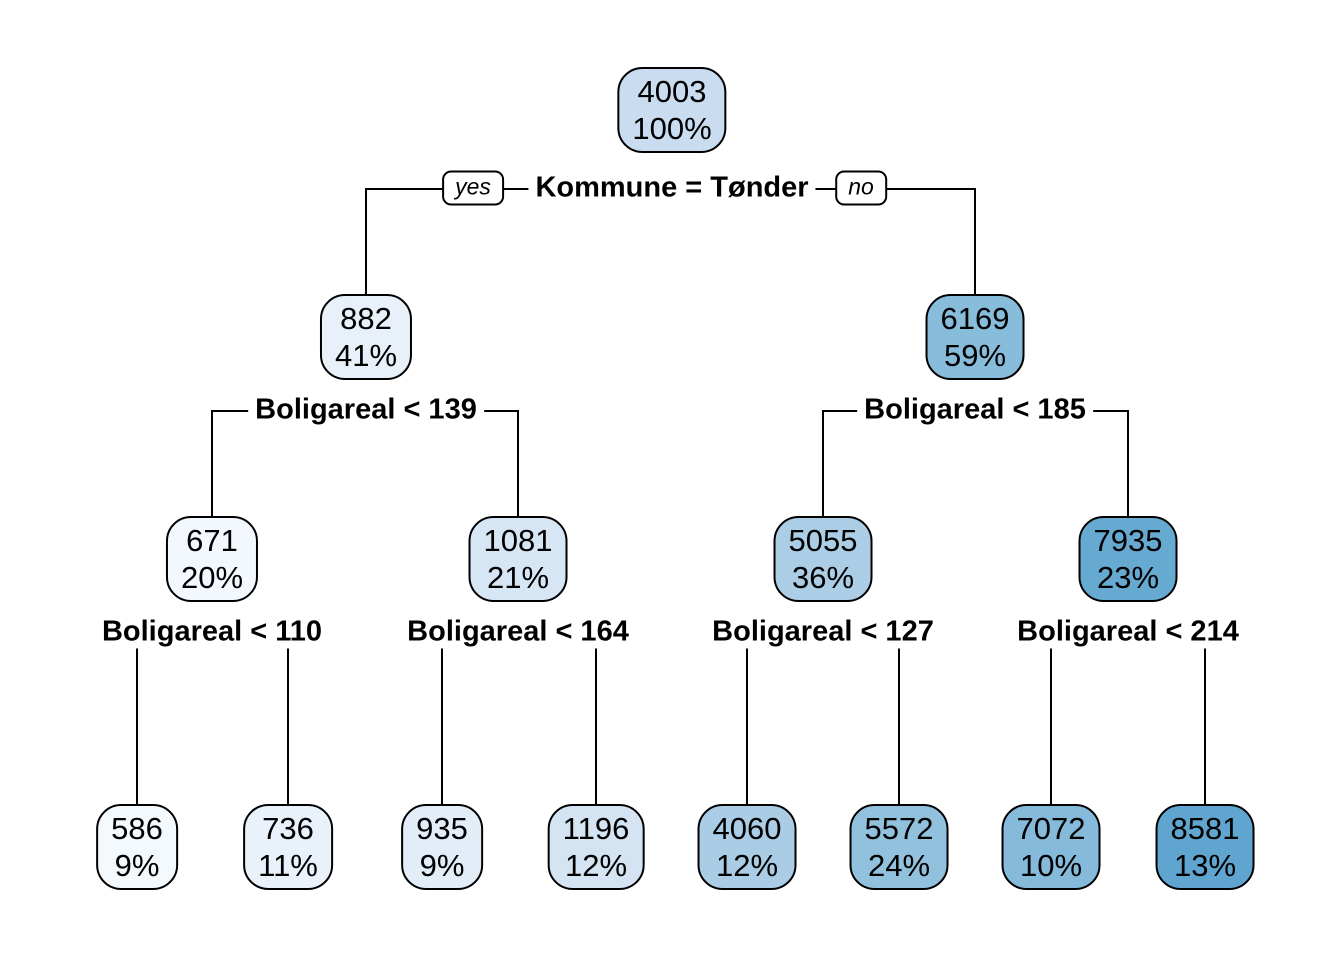  Describe the element at coordinates (975, 337) in the screenshot. I see `tree-node-6169: 6169 59%` at that location.